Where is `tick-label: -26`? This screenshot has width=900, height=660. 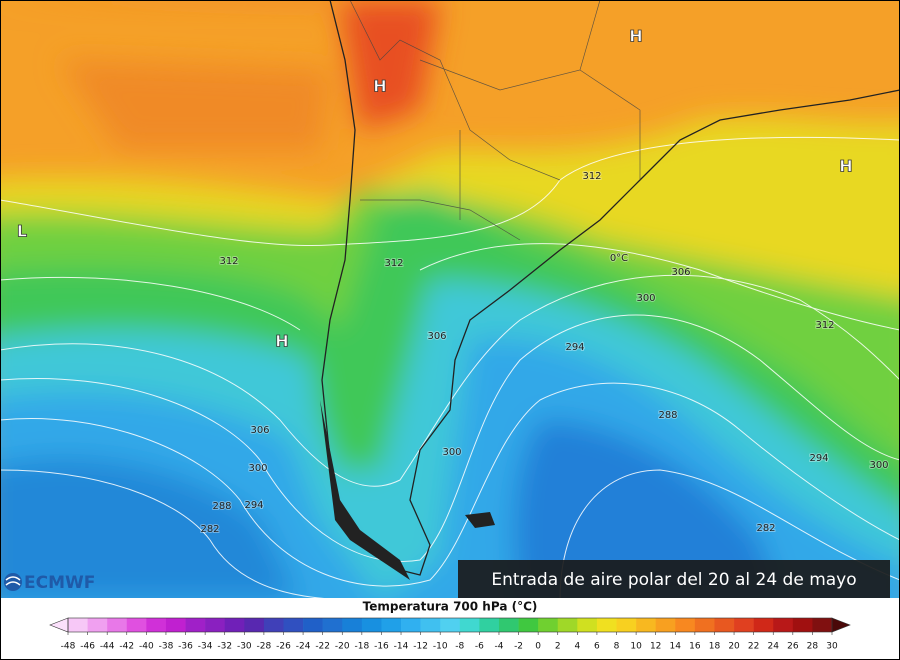 tick-label: -26 is located at coordinates (283, 647).